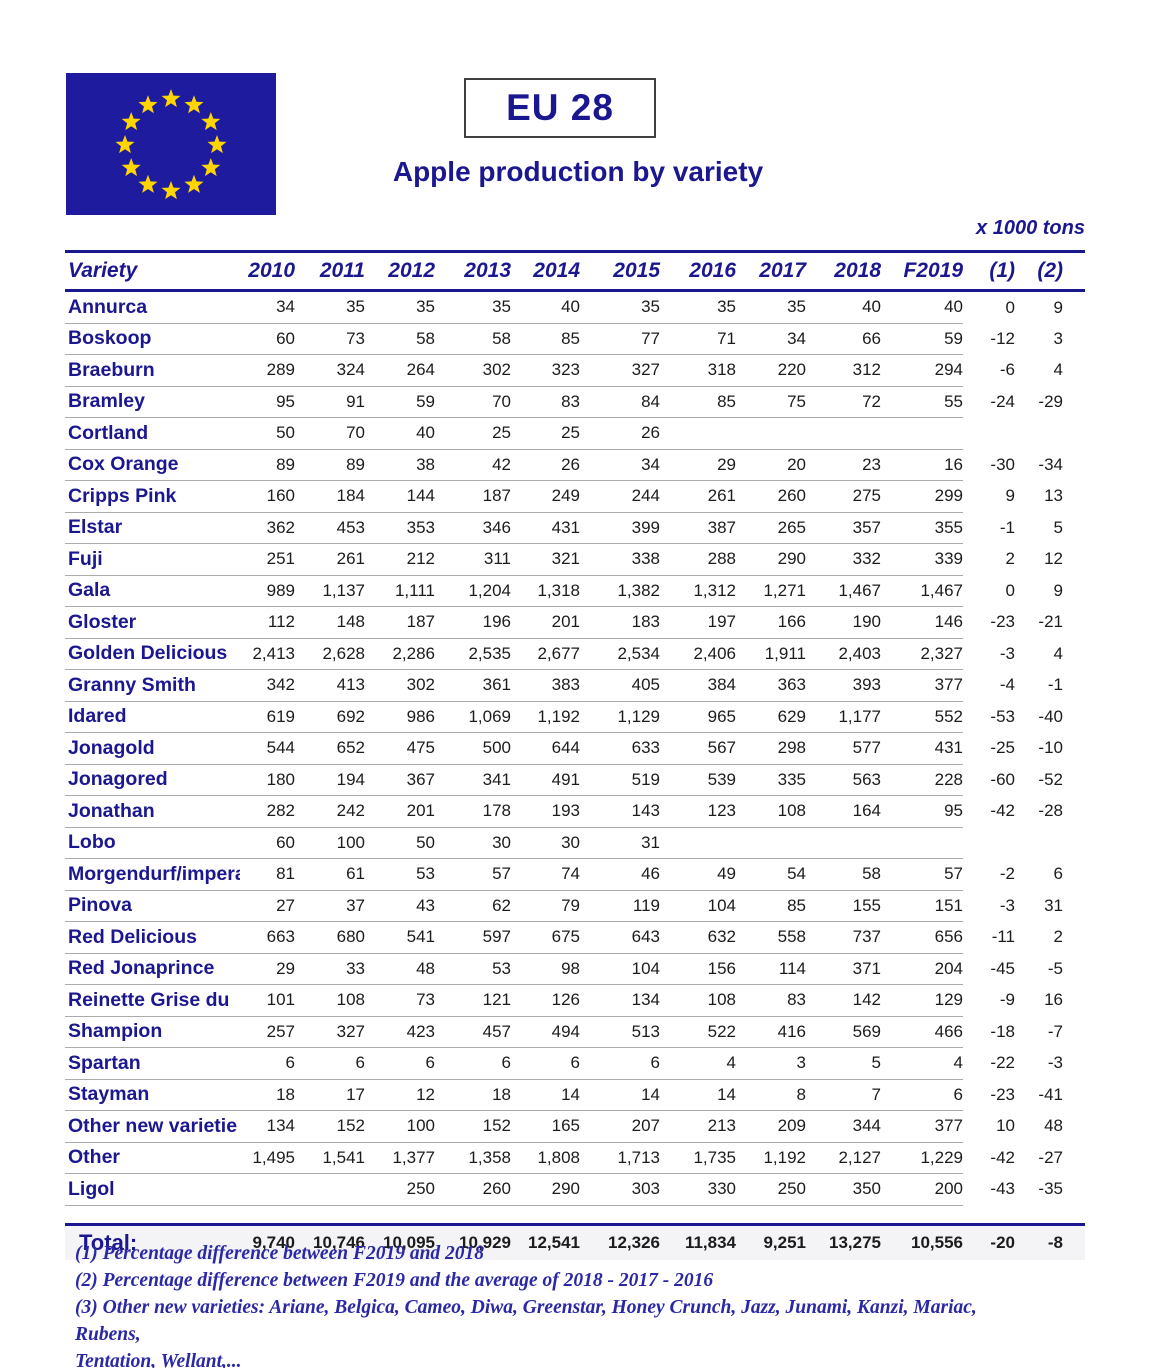 The height and width of the screenshot is (1368, 1156). What do you see at coordinates (1002, 748) in the screenshot?
I see `value-cell: -25` at bounding box center [1002, 748].